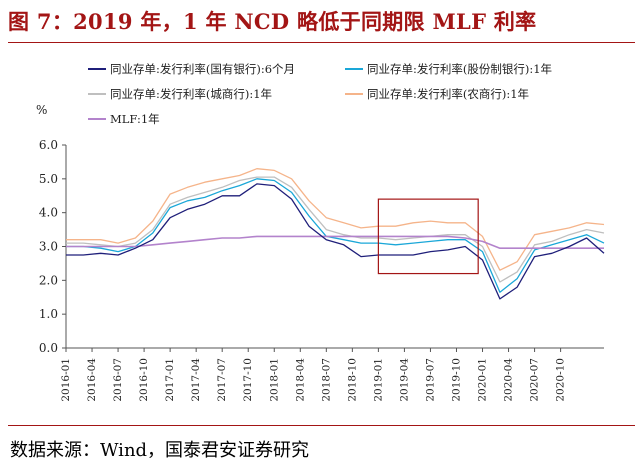 This screenshot has width=643, height=471. I want to click on series-line, so click(335, 242).